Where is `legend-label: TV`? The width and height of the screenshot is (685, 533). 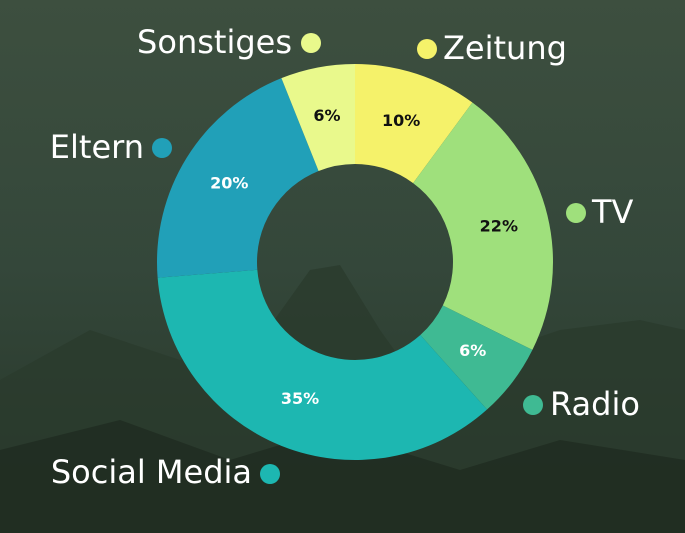
legend-label: TV is located at coordinates (612, 212).